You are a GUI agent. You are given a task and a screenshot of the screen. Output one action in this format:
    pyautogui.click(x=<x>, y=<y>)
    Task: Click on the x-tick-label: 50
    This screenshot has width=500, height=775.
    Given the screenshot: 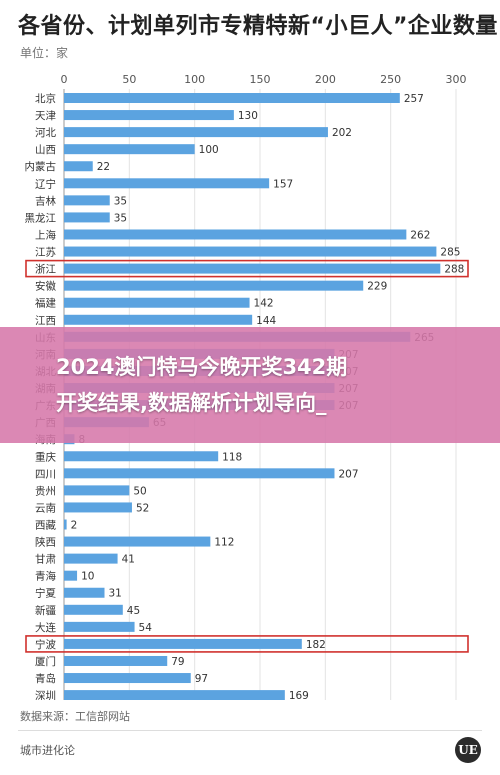 What is the action you would take?
    pyautogui.click(x=129, y=79)
    